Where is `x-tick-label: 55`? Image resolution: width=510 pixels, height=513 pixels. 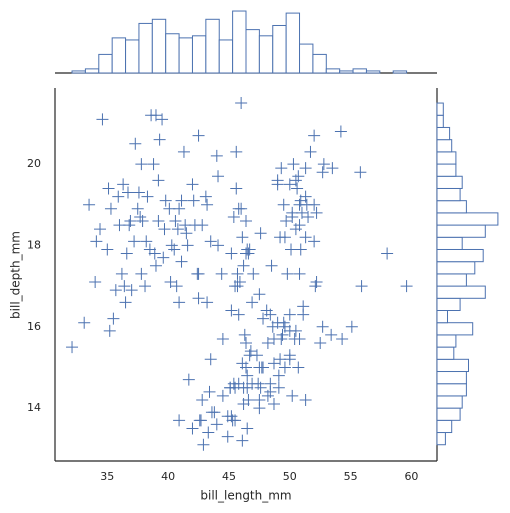 x-tick-label: 55 is located at coordinates (351, 476).